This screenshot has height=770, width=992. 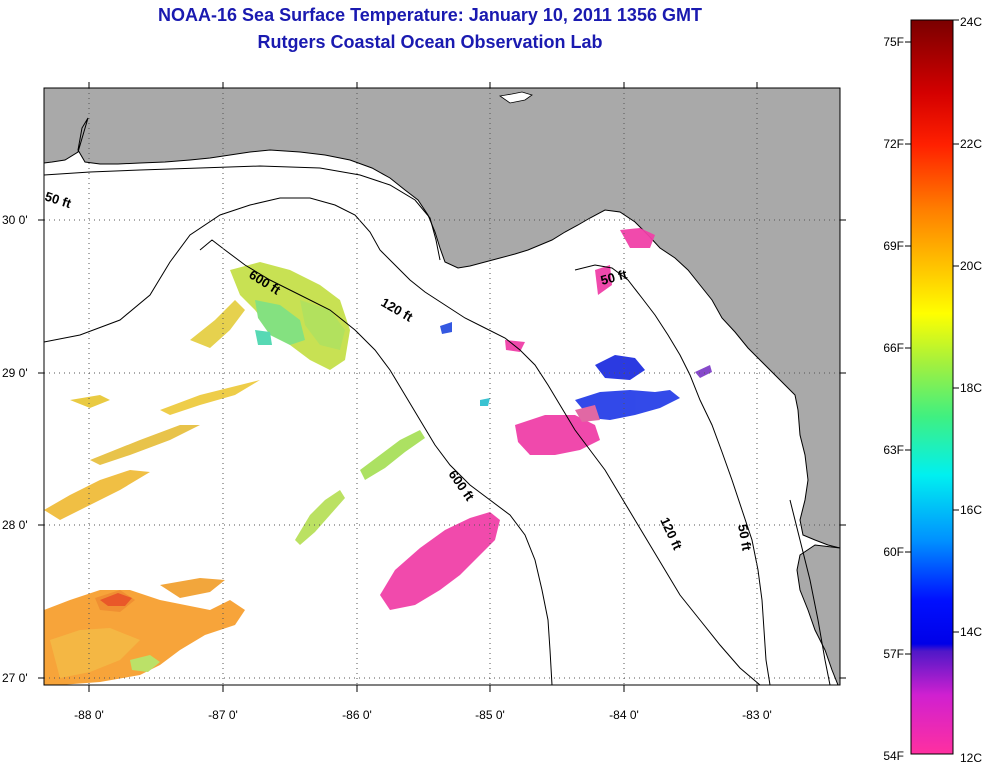 I want to click on c-label: 16C, so click(x=971, y=510).